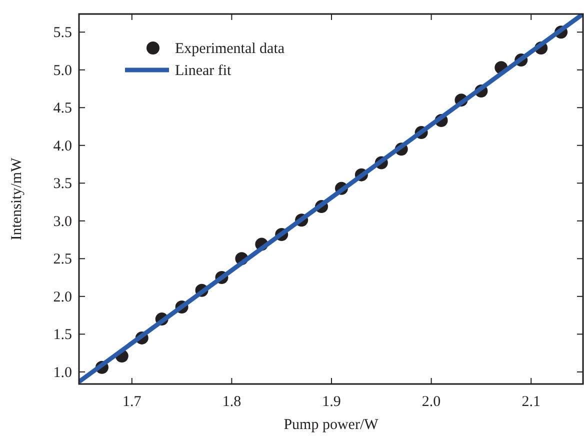 The image size is (584, 436). I want to click on y-tick-label: 4.0, so click(62, 146).